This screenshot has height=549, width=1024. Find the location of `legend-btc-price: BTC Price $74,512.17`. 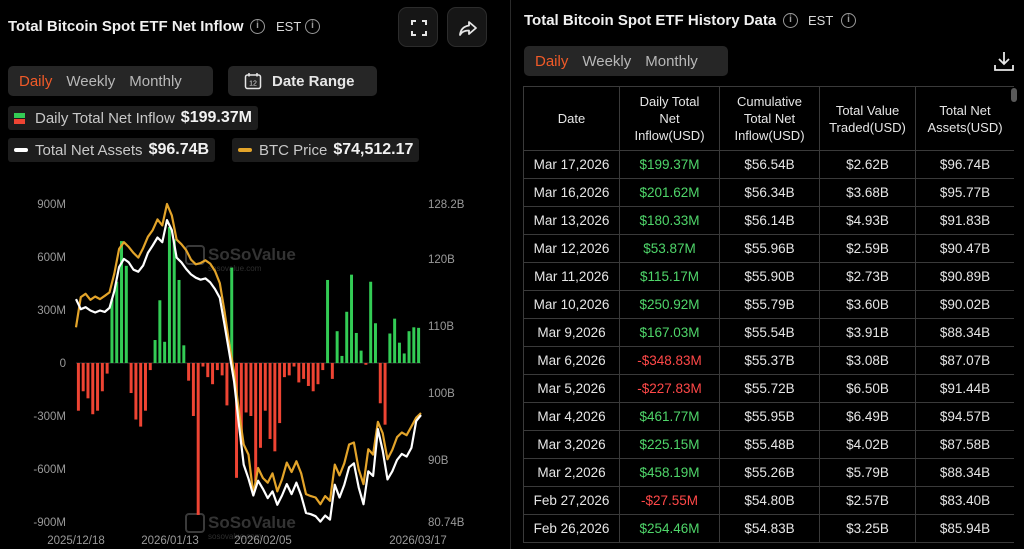

legend-btc-price: BTC Price $74,512.17 is located at coordinates (326, 150).